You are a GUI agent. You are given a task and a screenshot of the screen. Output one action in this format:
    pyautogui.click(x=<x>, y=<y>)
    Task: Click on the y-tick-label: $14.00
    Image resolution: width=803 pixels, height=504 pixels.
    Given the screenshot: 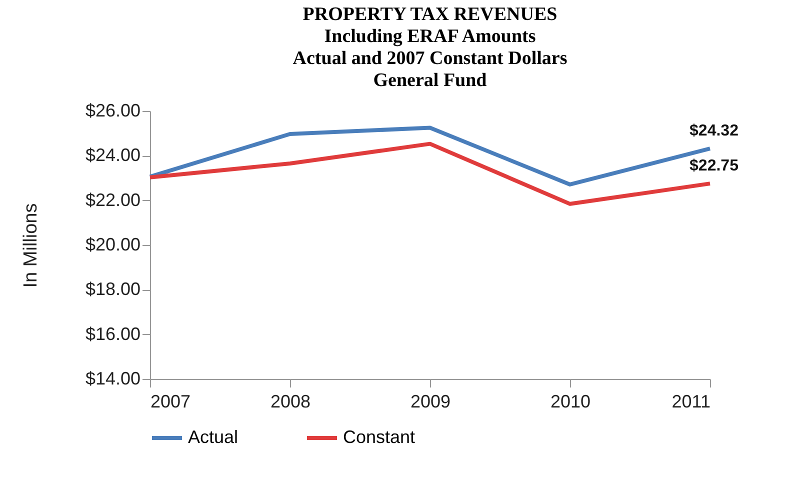 What is the action you would take?
    pyautogui.click(x=112, y=378)
    